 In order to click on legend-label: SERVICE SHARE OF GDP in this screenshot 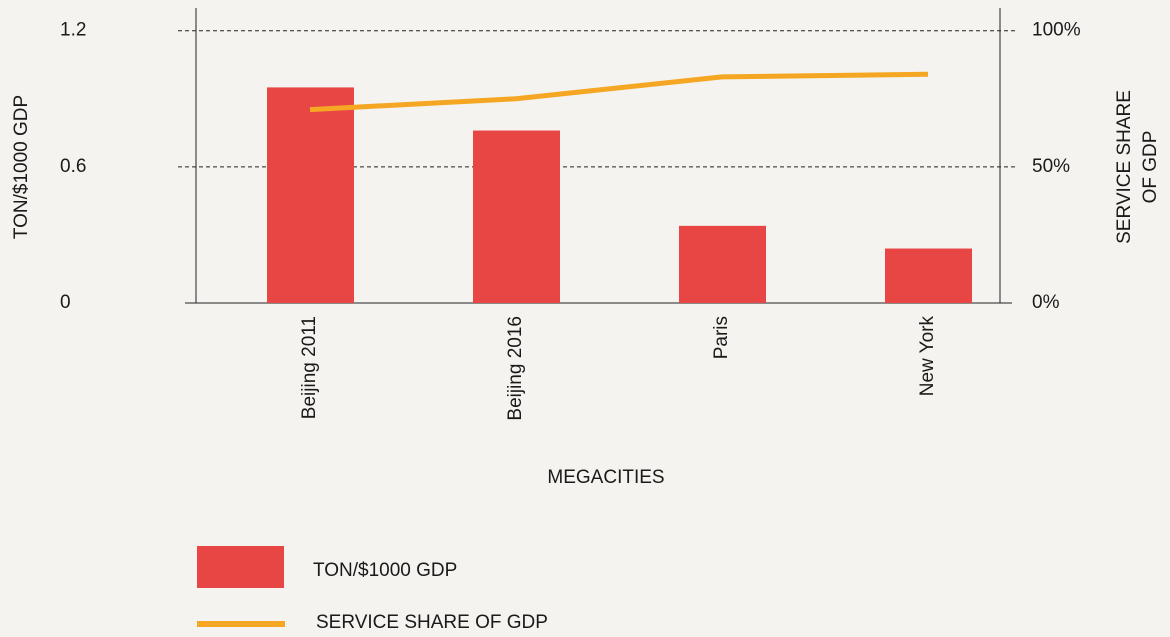, I will do `click(432, 622)`.